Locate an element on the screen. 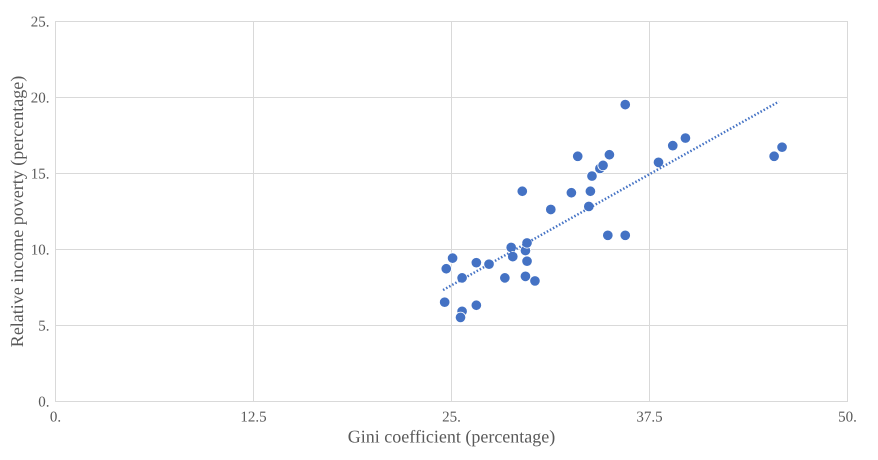 The height and width of the screenshot is (460, 878). y-tick-label: 15. is located at coordinates (40, 174).